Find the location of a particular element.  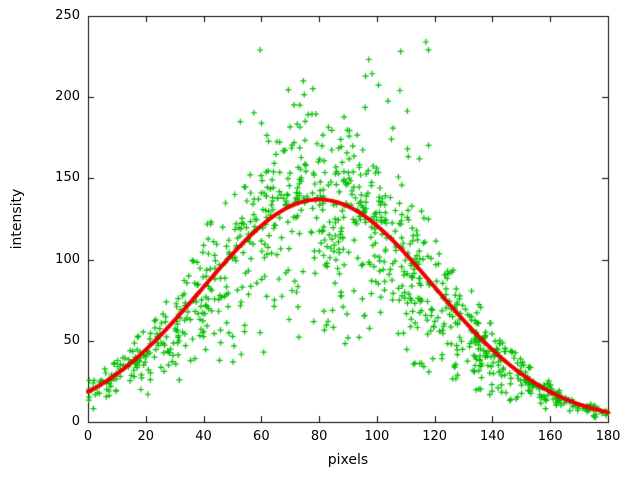

x-axis-label: pixels is located at coordinates (348, 460).